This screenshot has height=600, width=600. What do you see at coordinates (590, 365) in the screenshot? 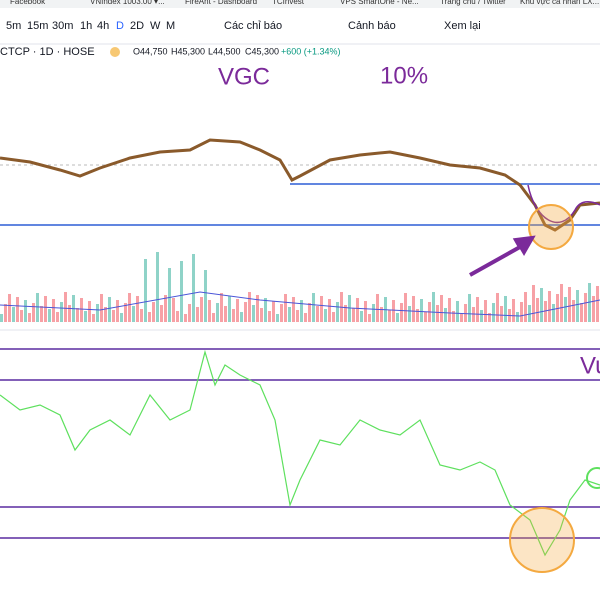
I see `lower-note: Vu` at bounding box center [590, 365].